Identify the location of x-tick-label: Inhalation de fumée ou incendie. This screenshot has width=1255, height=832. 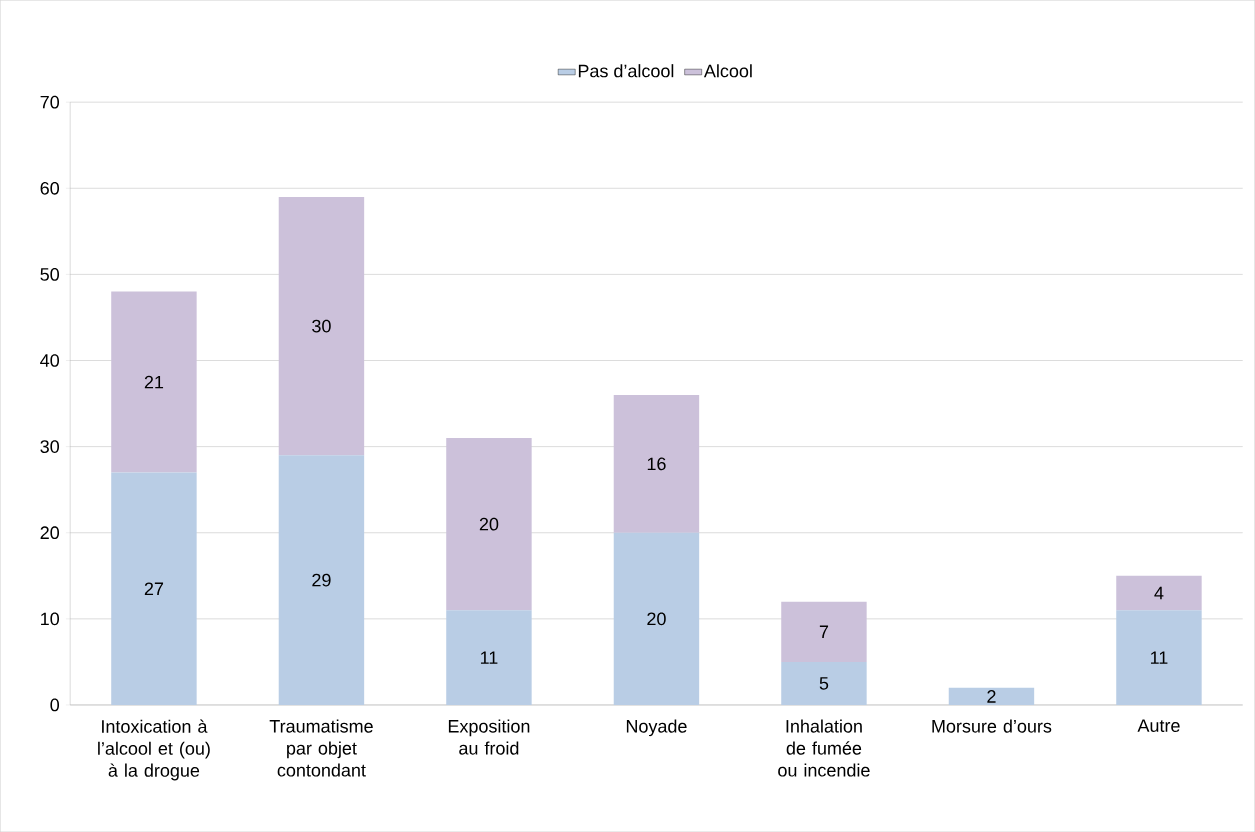
(824, 748).